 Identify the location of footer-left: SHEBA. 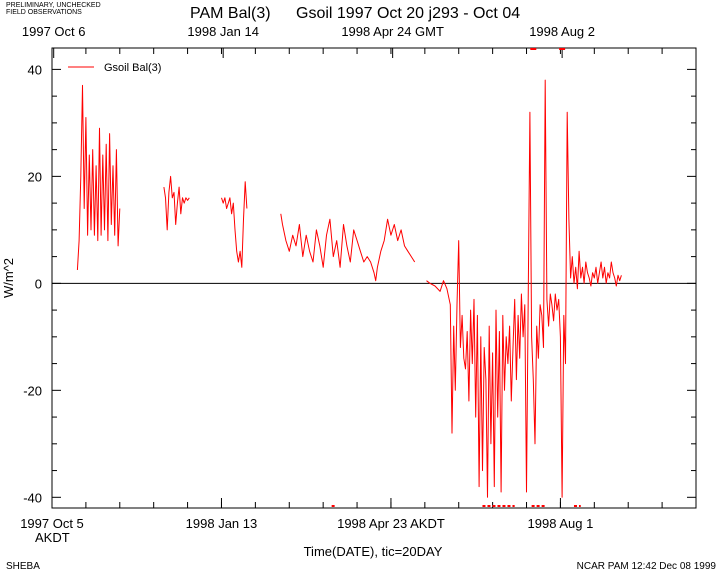
(23, 566).